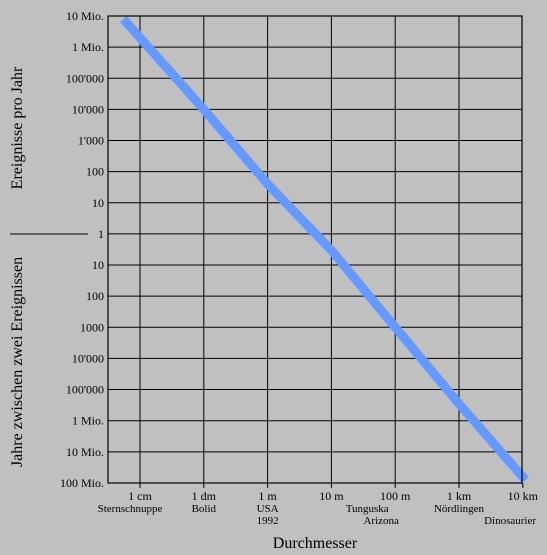 The image size is (547, 555). Describe the element at coordinates (315, 543) in the screenshot. I see `x-axis-title: Durchmesser` at that location.